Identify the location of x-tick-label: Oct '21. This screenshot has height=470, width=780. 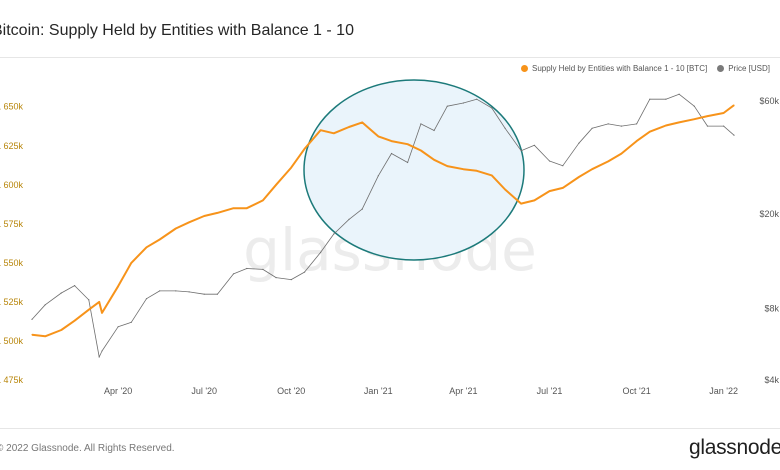
(636, 391).